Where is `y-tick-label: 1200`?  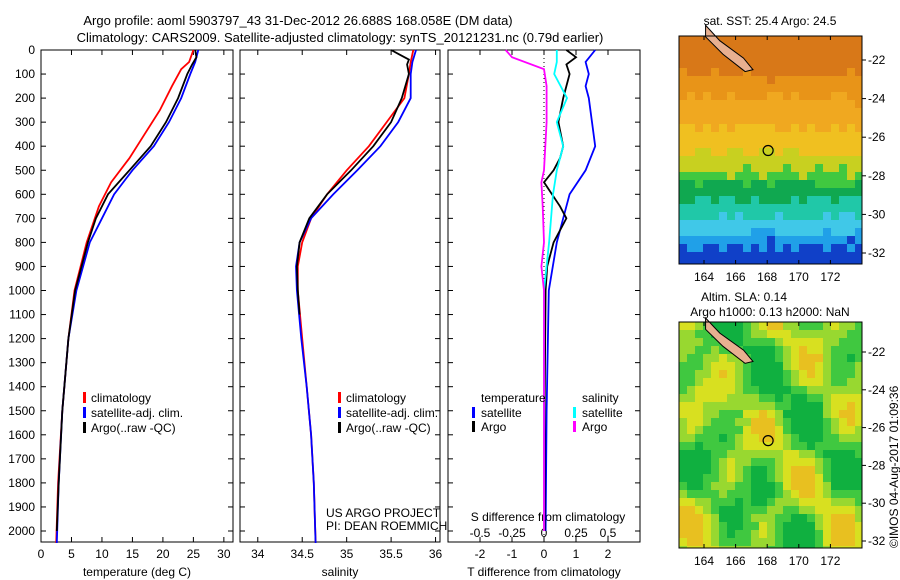
y-tick-label: 1200 is located at coordinates (21, 339).